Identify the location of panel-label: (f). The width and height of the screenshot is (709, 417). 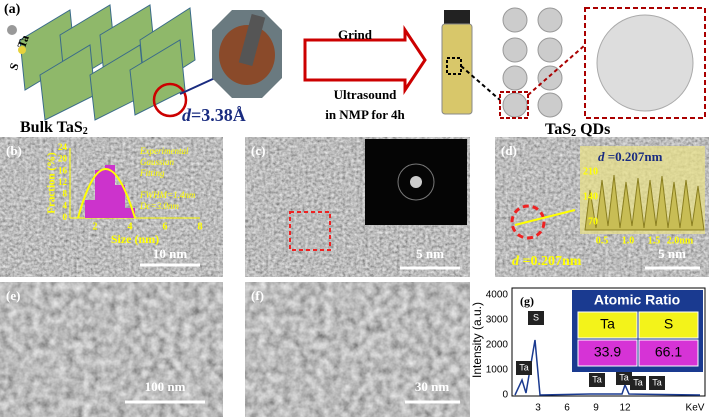
(257, 295).